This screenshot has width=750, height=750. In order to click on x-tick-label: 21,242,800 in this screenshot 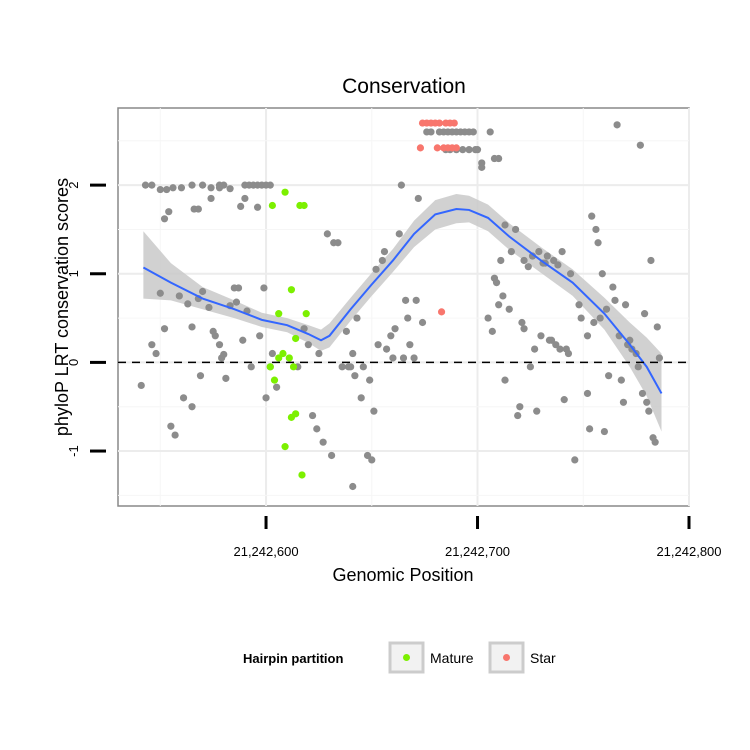, I will do `click(688, 551)`.